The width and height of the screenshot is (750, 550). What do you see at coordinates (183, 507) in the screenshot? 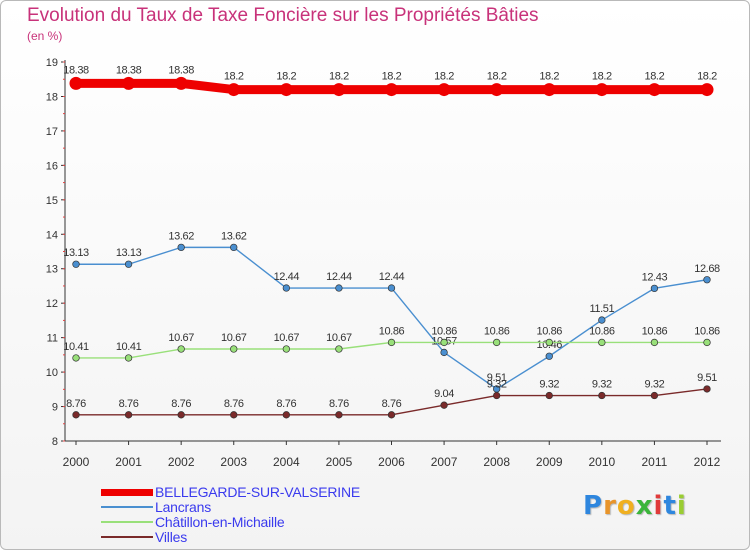
I see `legend-label-lancrans: Lancrans` at bounding box center [183, 507].